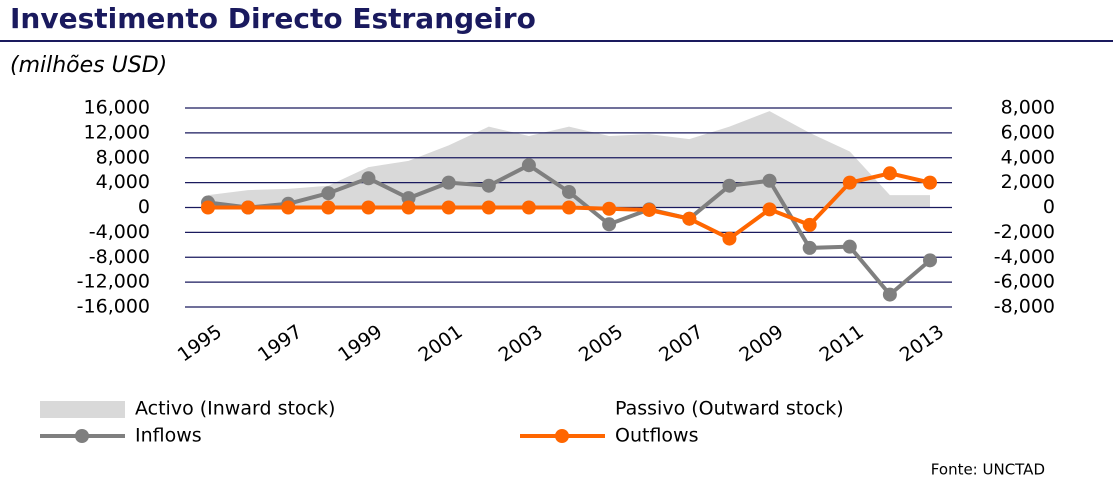 Image resolution: width=1113 pixels, height=479 pixels. Describe the element at coordinates (681, 344) in the screenshot. I see `x-tick-label: 2007` at that location.